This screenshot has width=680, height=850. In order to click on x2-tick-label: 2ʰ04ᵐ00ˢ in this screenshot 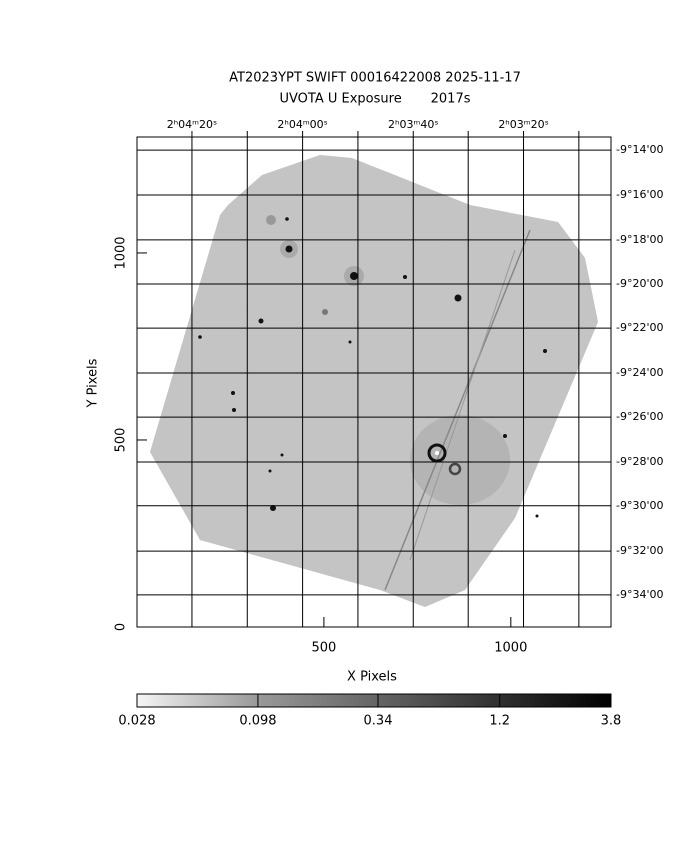, I will do `click(302, 124)`.